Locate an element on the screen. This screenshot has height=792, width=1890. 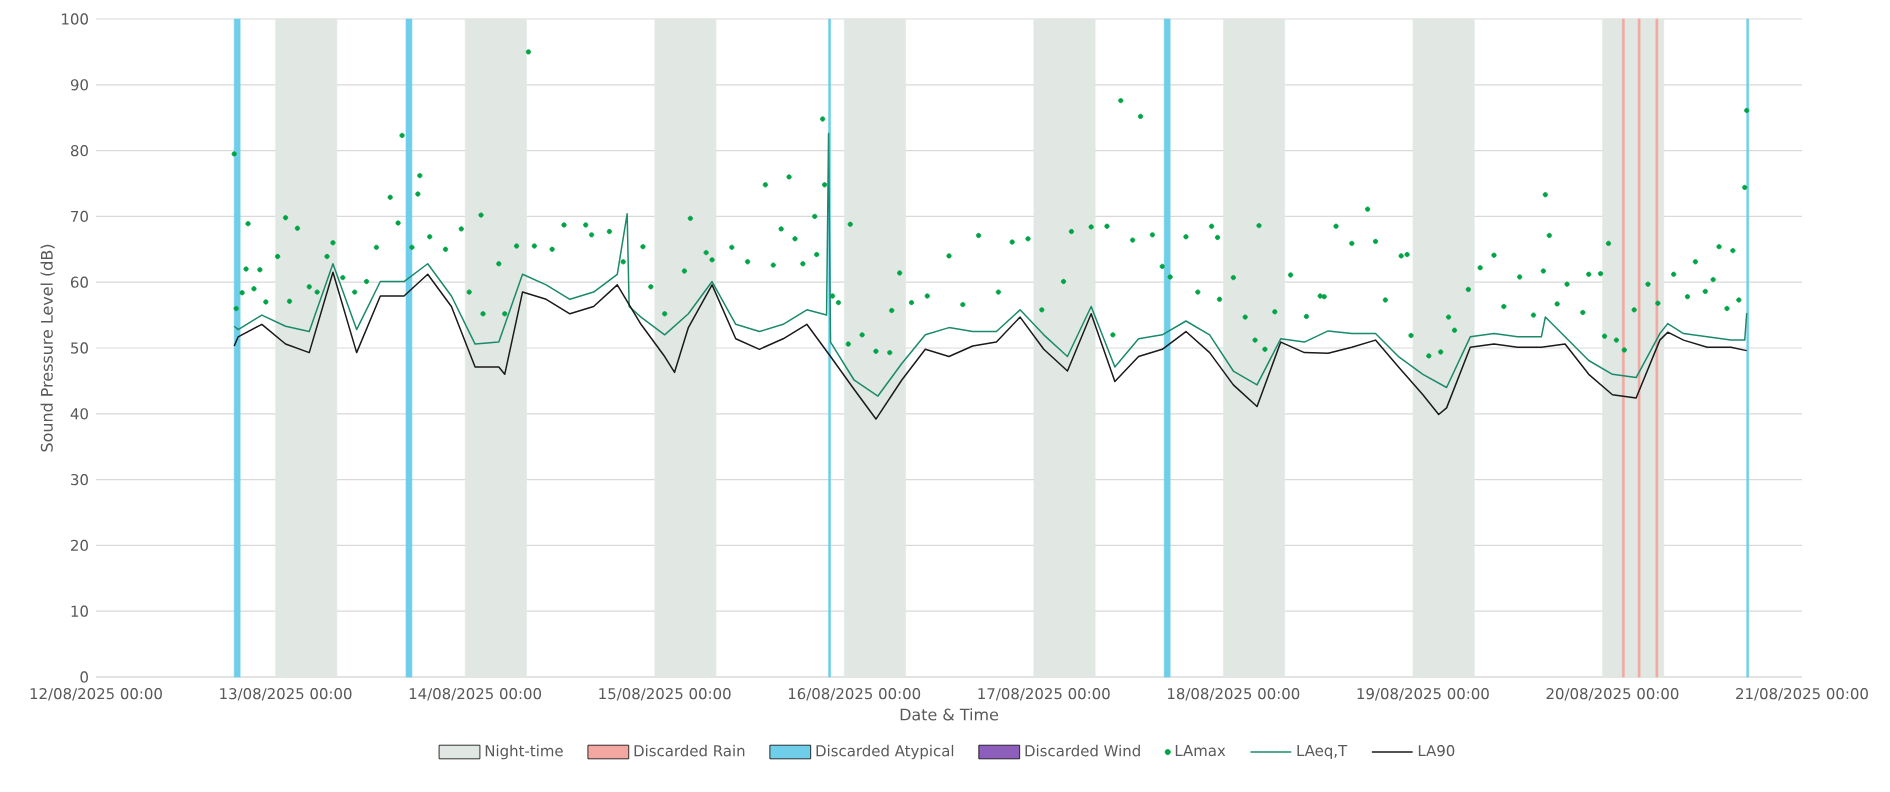
x-tick-label: 14/08/2025 00:00 is located at coordinates (475, 694).